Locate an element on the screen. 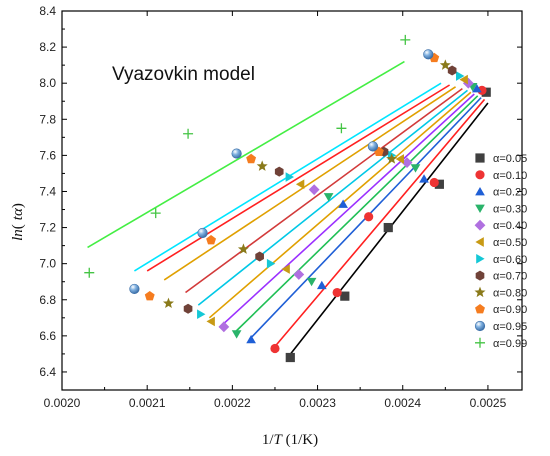 The height and width of the screenshot is (456, 550). legend-label-0: α=0.05 is located at coordinates (510, 159).